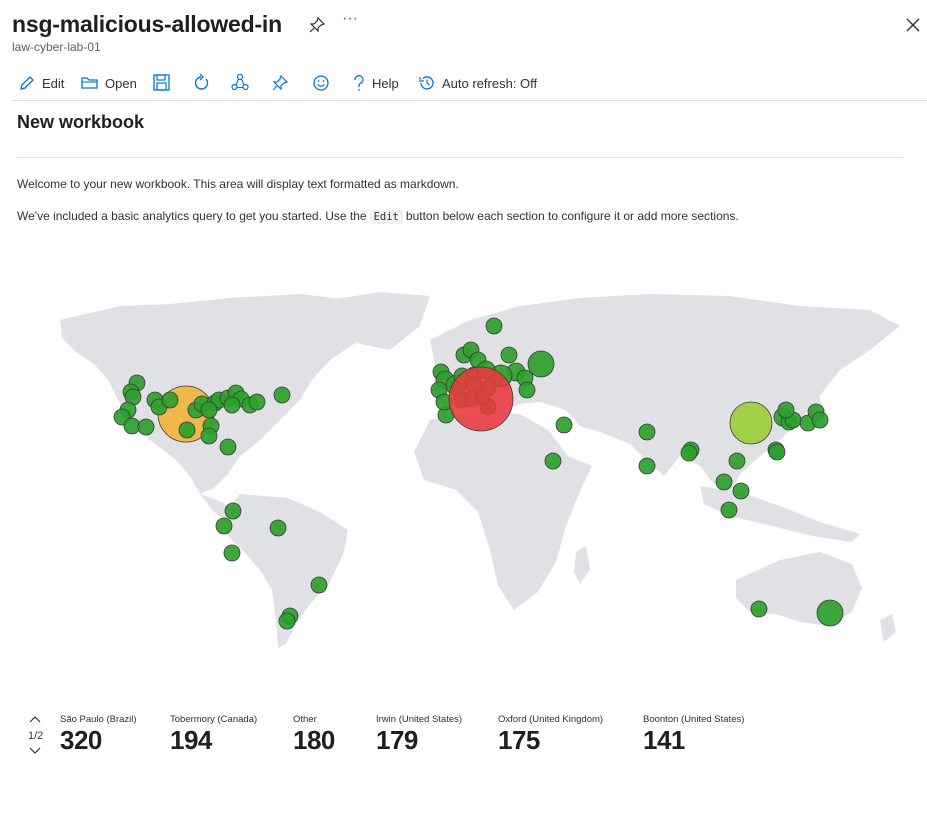 This screenshot has width=927, height=820. I want to click on land-europe-asia, so click(665, 394).